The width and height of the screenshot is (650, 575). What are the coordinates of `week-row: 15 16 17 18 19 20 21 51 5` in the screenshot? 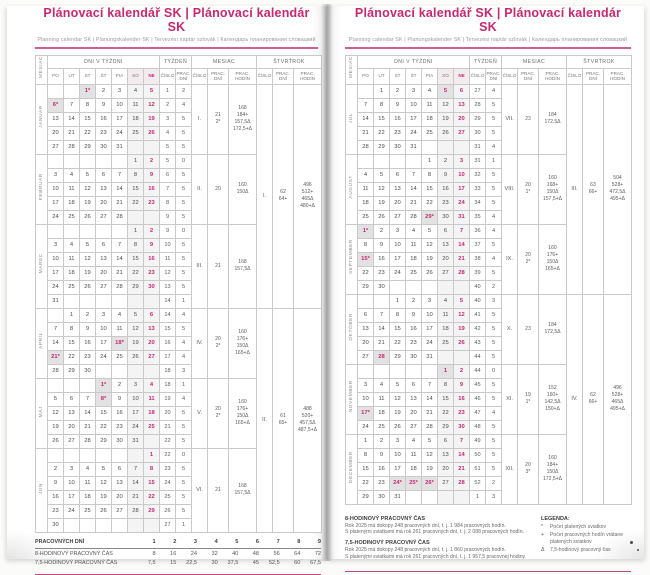 It's located at (489, 469).